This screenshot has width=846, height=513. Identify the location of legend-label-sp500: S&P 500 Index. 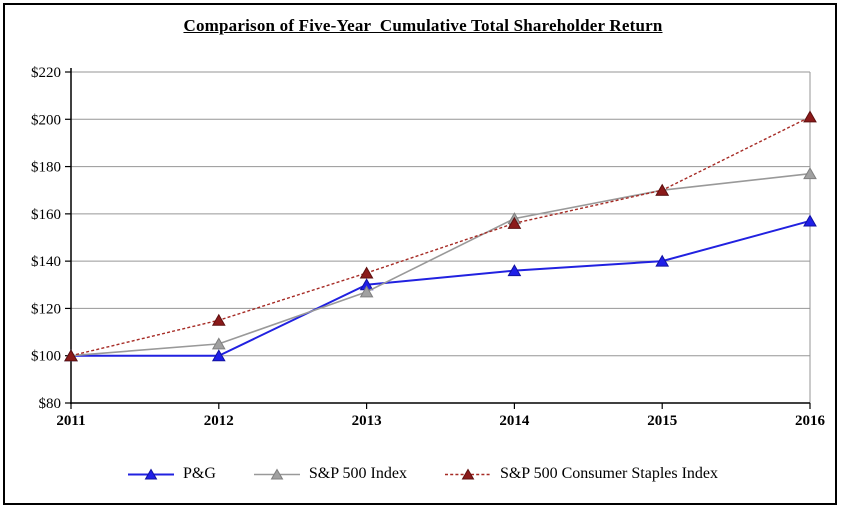
(357, 473).